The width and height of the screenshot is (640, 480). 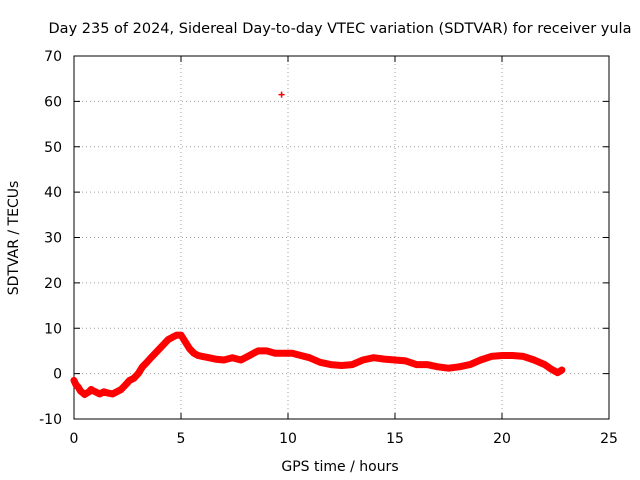 What do you see at coordinates (57, 375) in the screenshot?
I see `y-tick-label: 0` at bounding box center [57, 375].